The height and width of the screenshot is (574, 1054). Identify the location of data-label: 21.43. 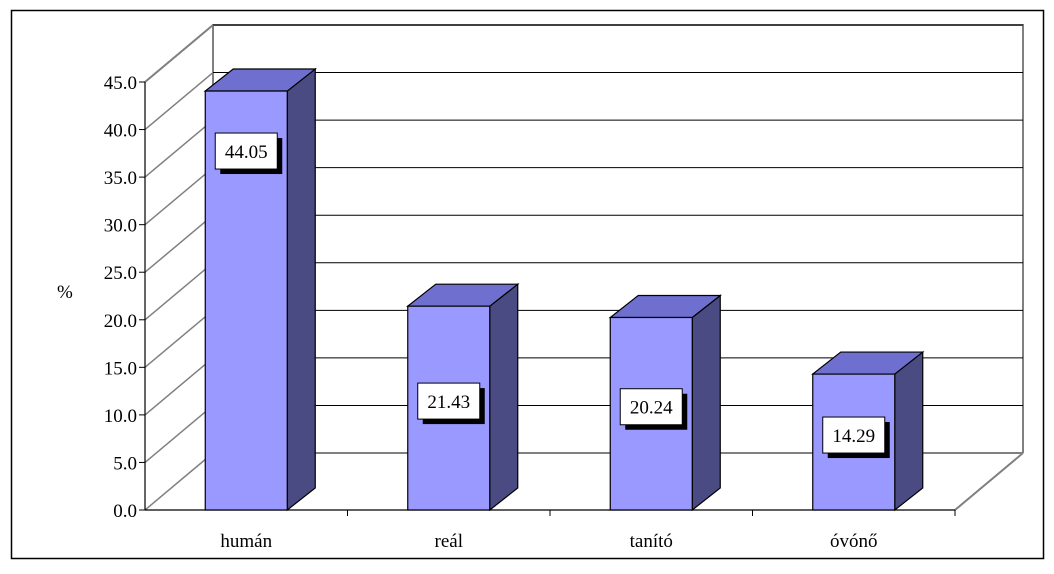
(448, 402).